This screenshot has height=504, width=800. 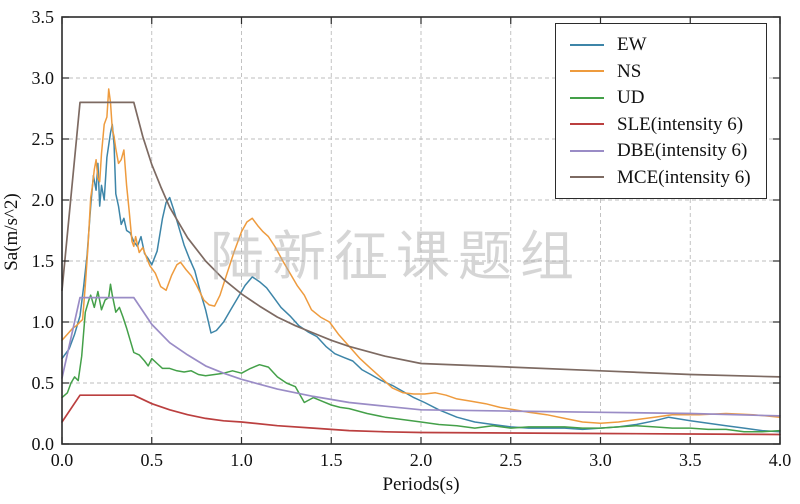 I want to click on x-axis-label: Periods(s), so click(x=420, y=484).